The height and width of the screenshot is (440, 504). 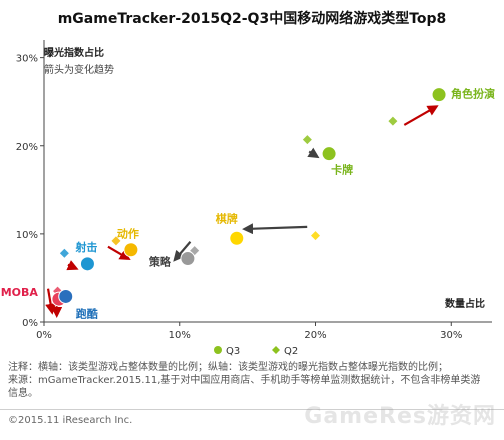 I want to click on footnote-line-3: 信息。, so click(x=23, y=393).